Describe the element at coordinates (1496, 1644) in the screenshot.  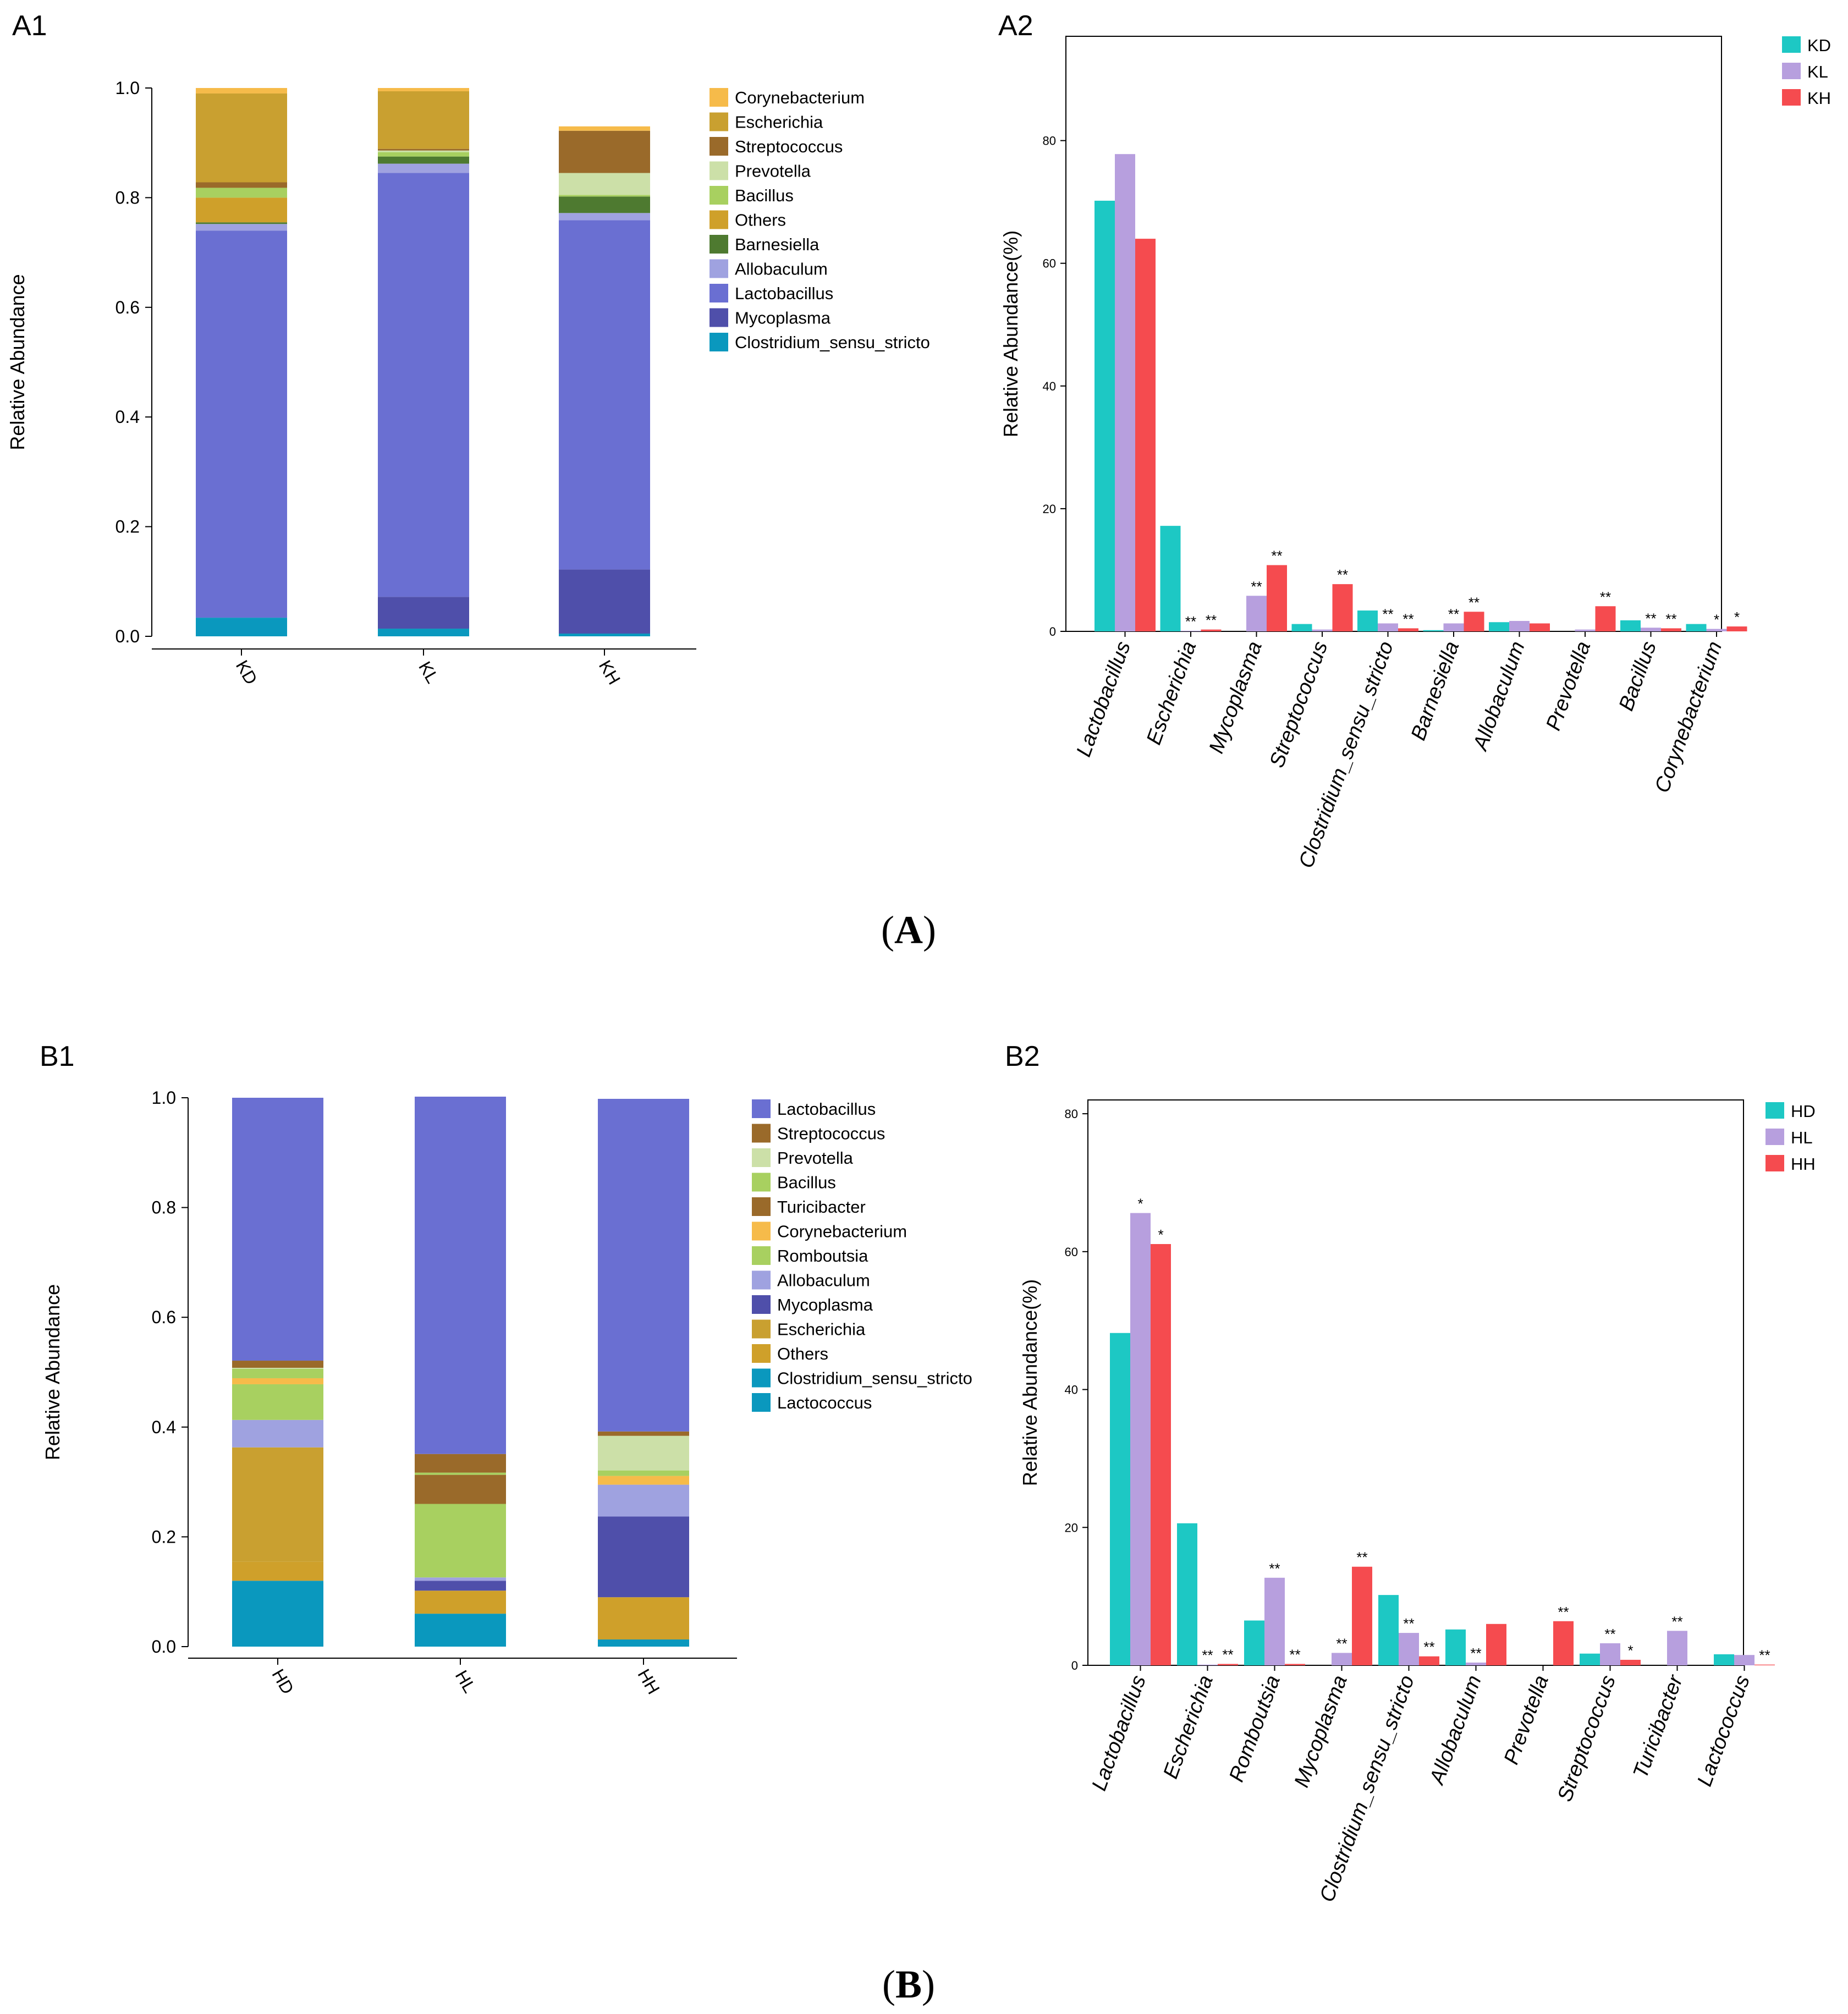
I see `b2-bar-allobaculum-hh` at that location.